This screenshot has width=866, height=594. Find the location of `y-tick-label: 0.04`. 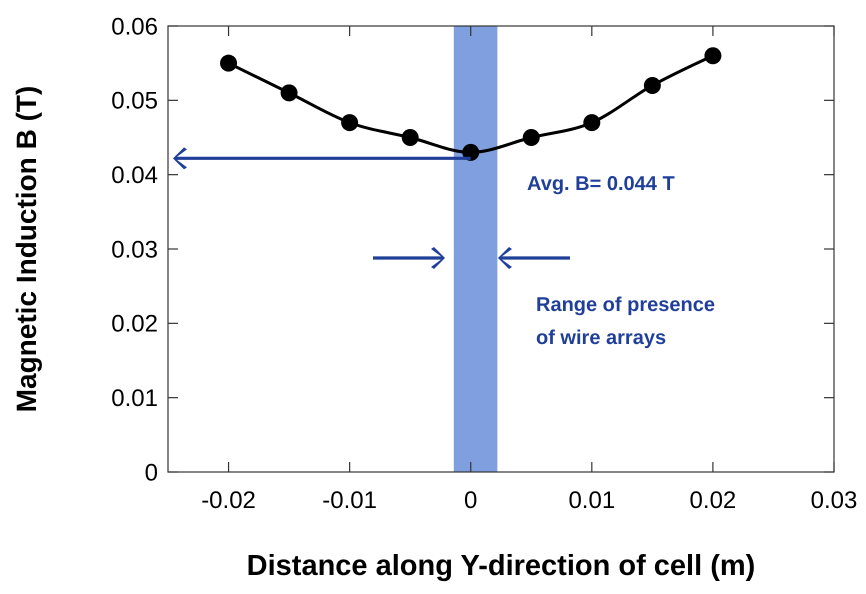

y-tick-label: 0.04 is located at coordinates (134, 176).